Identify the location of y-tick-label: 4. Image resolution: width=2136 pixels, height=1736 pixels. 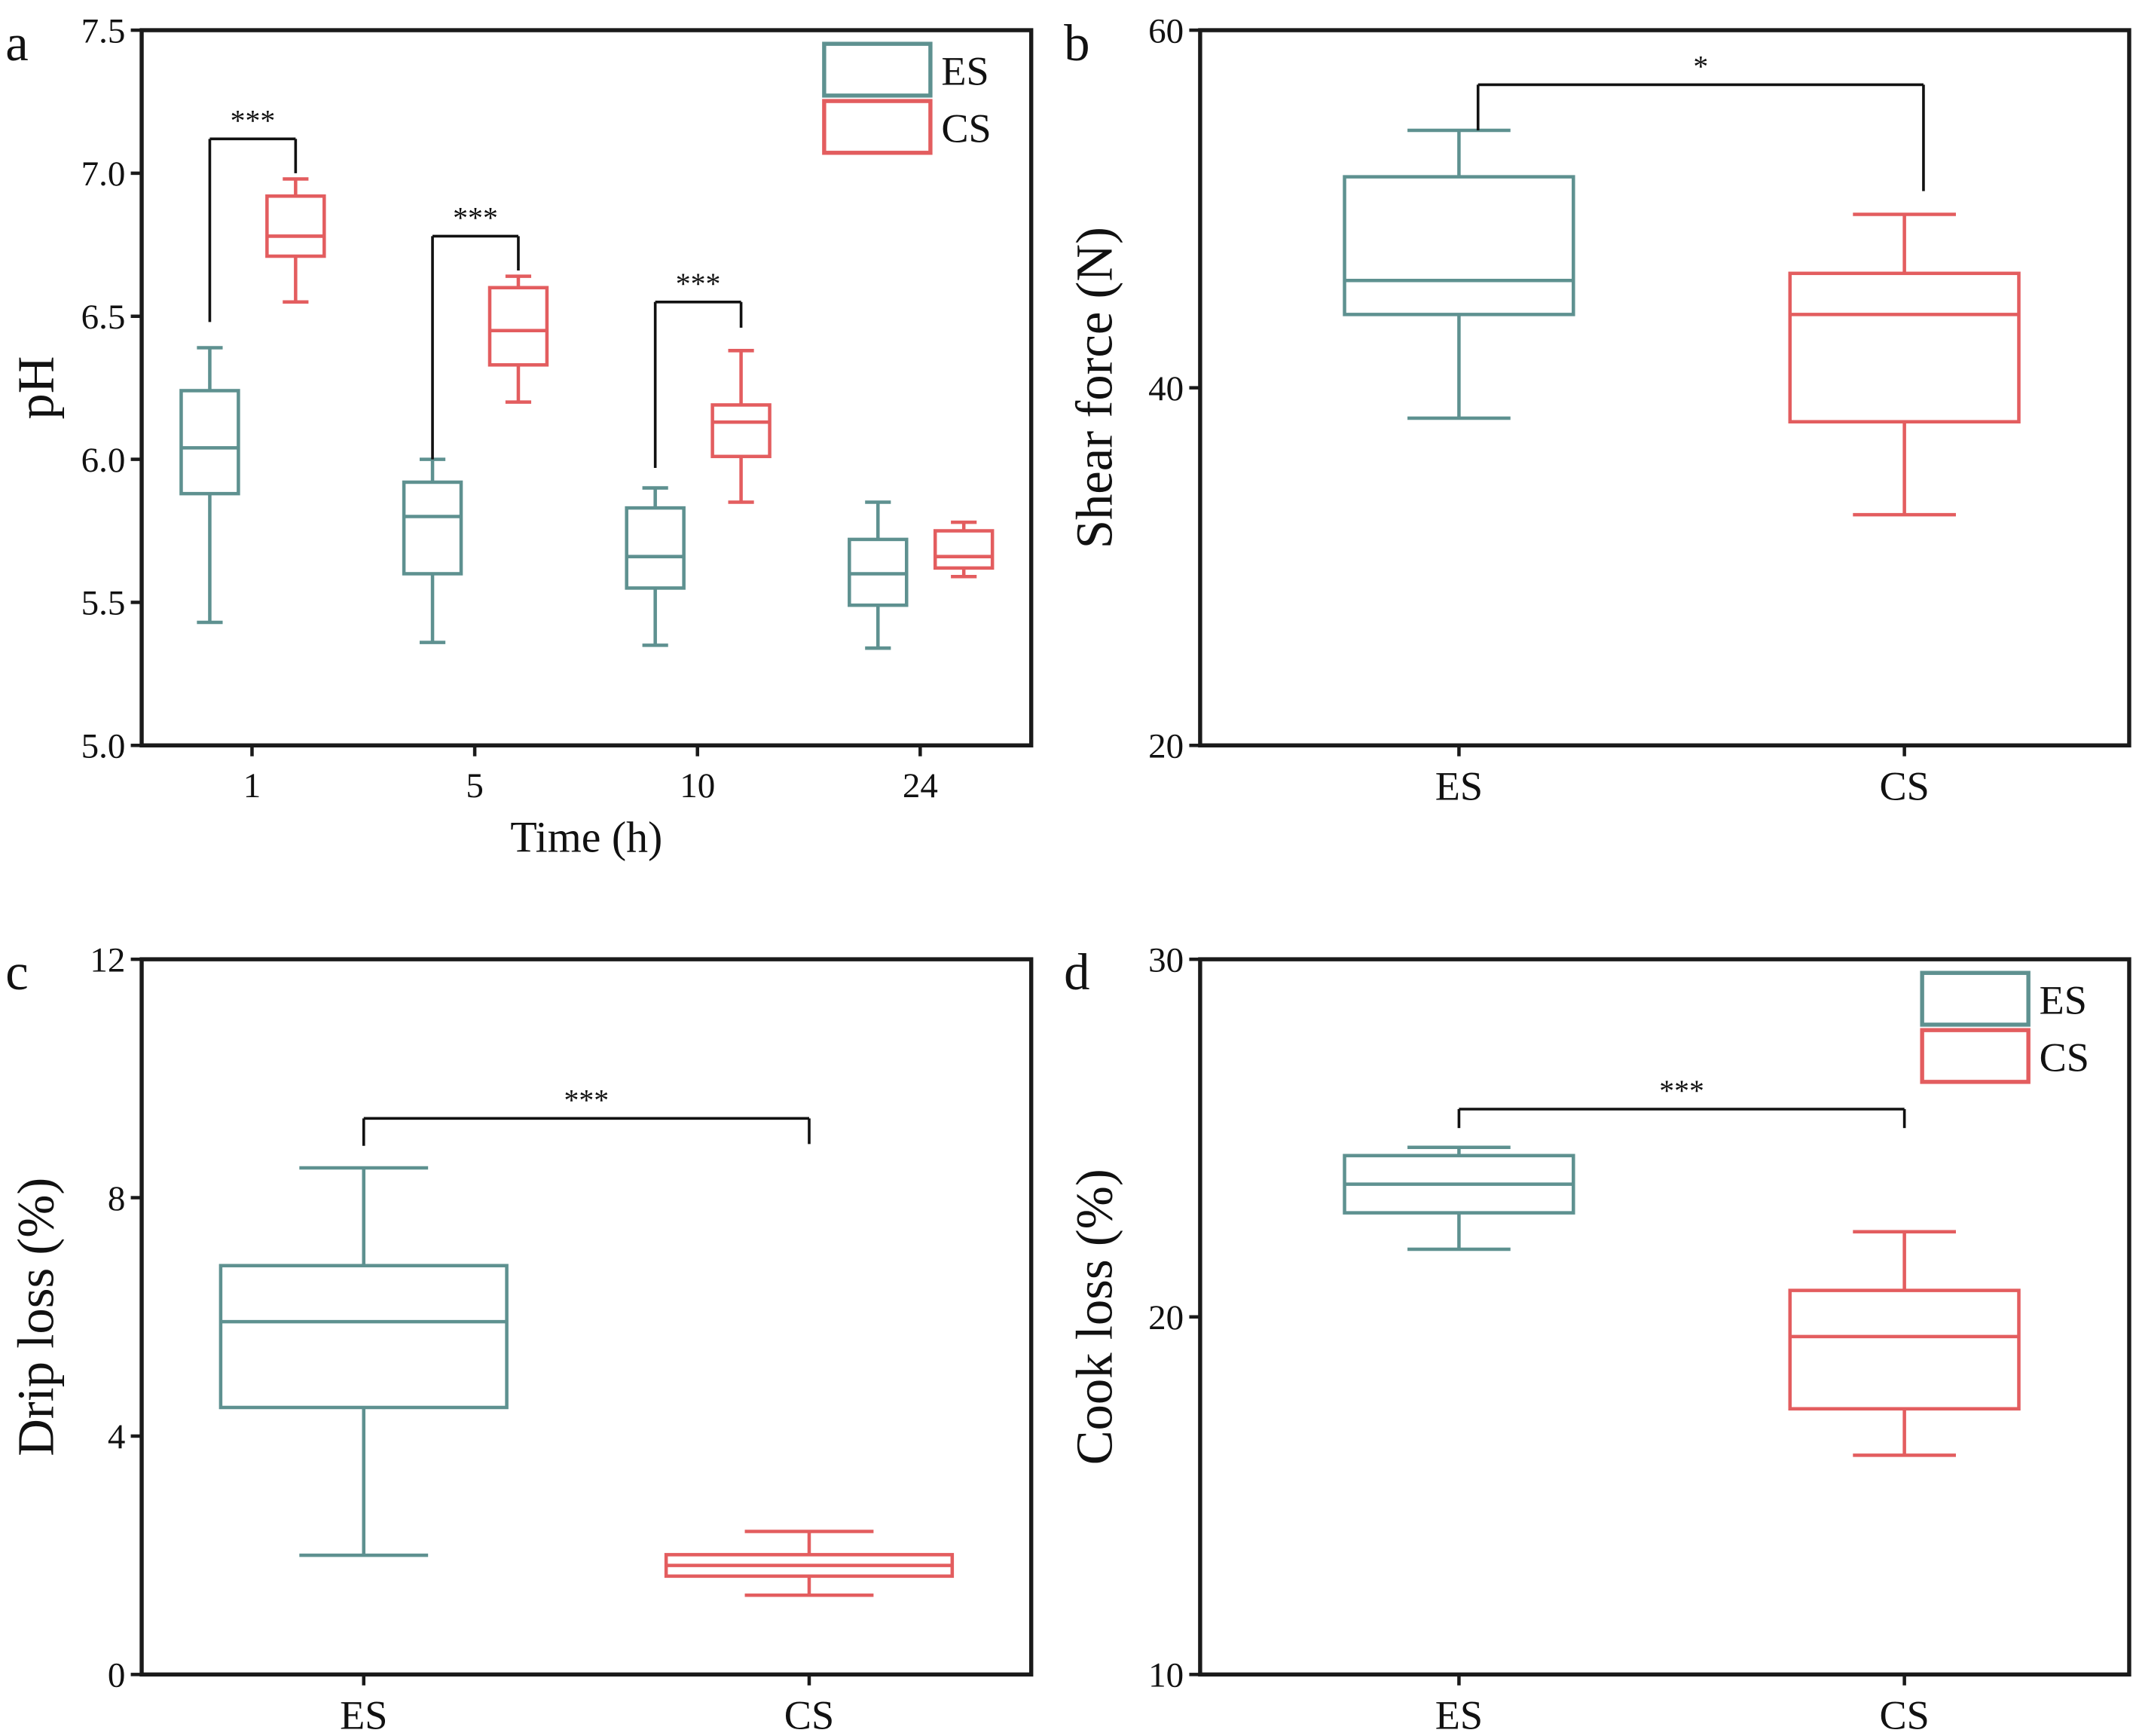
(116, 1436).